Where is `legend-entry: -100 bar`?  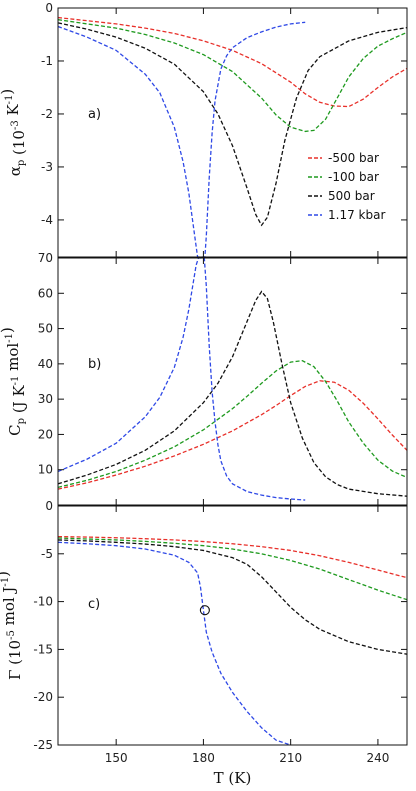 legend-entry: -100 bar is located at coordinates (353, 177).